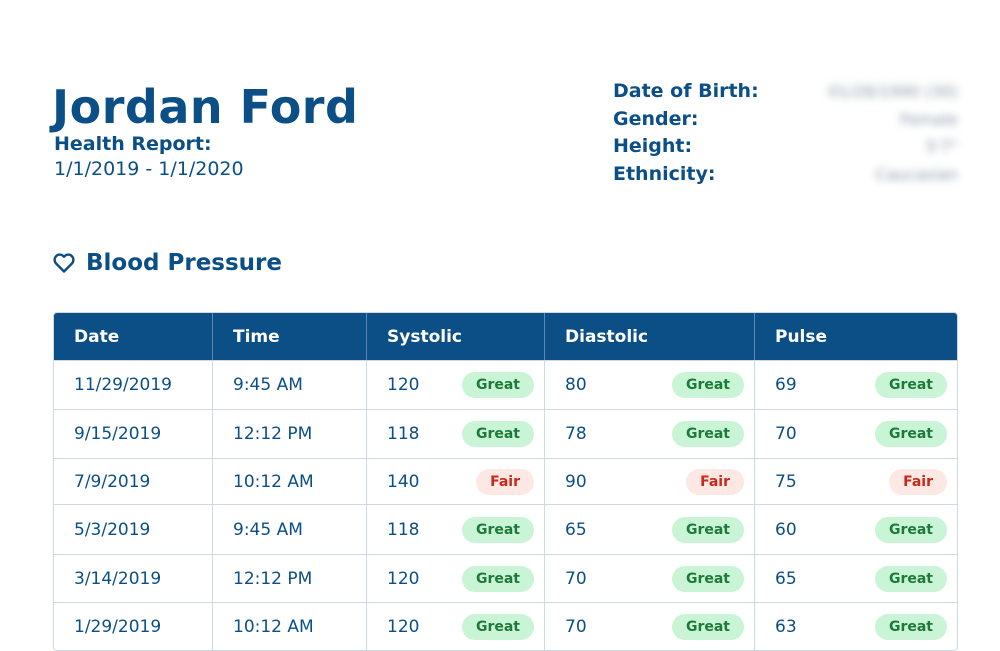 The width and height of the screenshot is (1000, 651). What do you see at coordinates (649, 433) in the screenshot?
I see `cell-diastolic: 78 Great` at bounding box center [649, 433].